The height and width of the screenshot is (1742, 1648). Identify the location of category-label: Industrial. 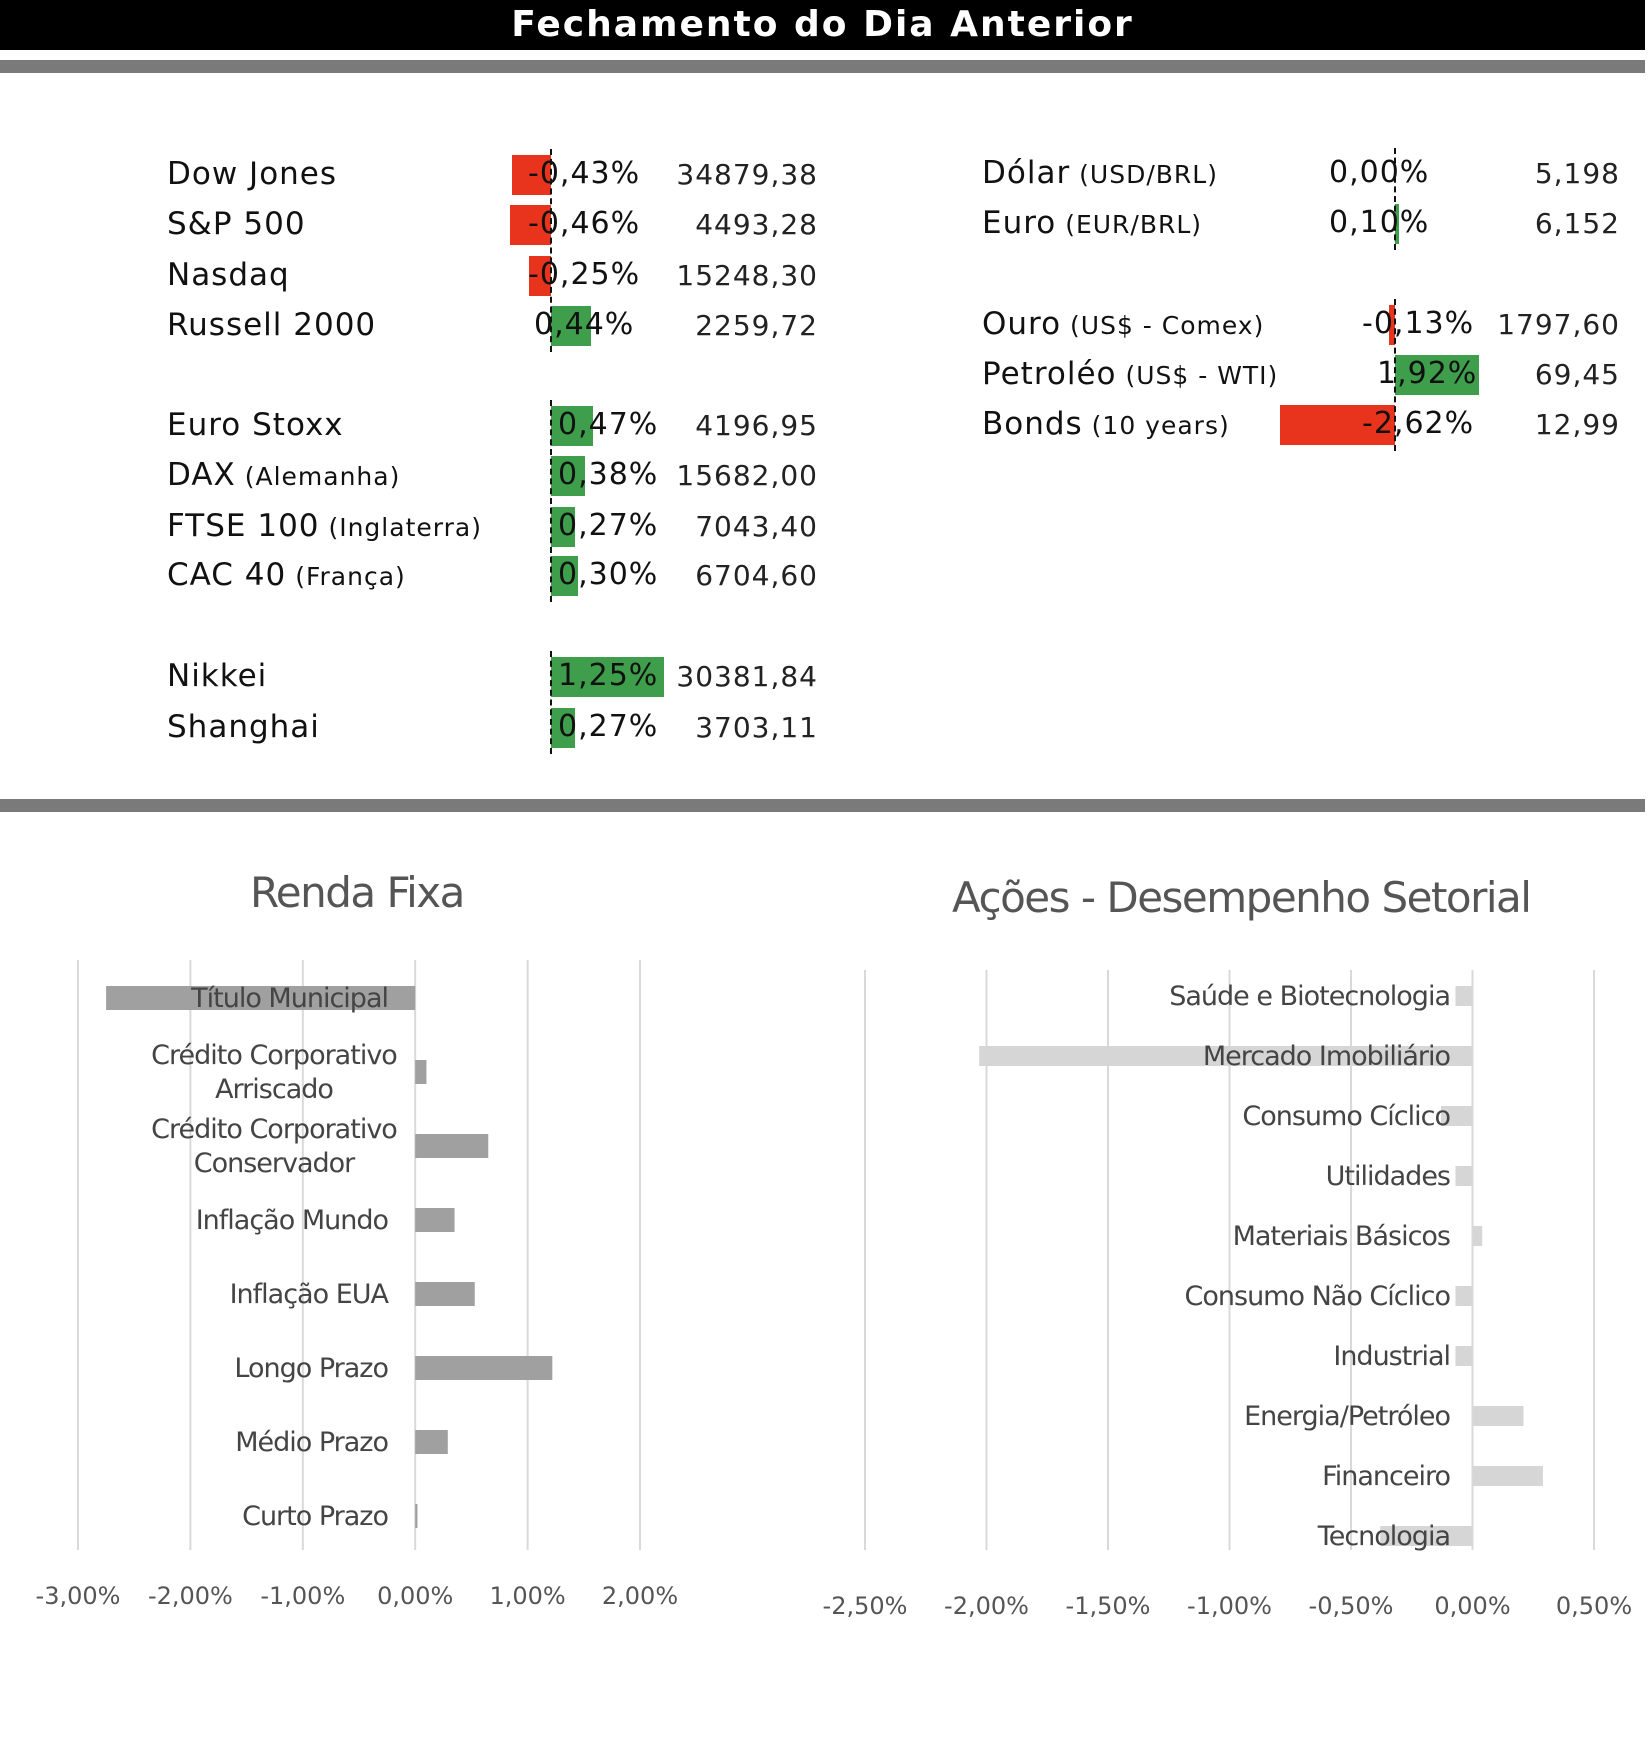
(1391, 1356).